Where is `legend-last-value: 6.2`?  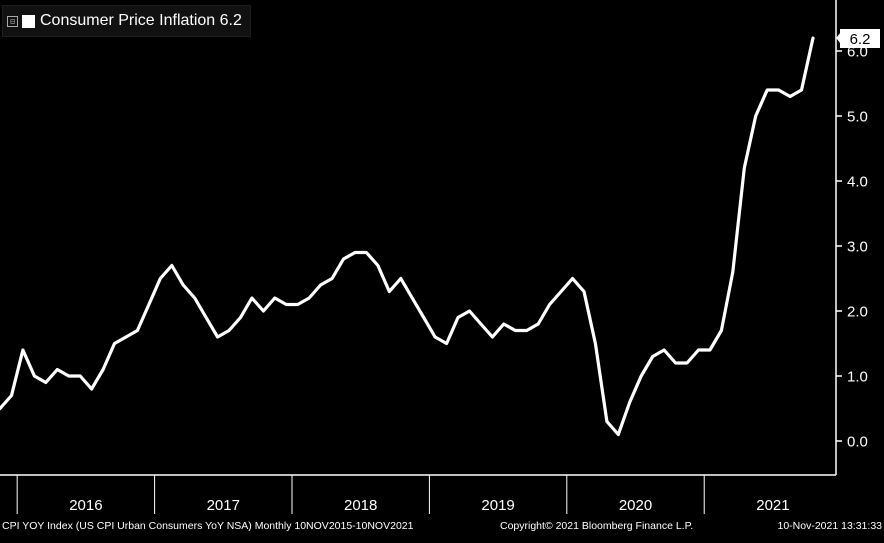 legend-last-value: 6.2 is located at coordinates (230, 20).